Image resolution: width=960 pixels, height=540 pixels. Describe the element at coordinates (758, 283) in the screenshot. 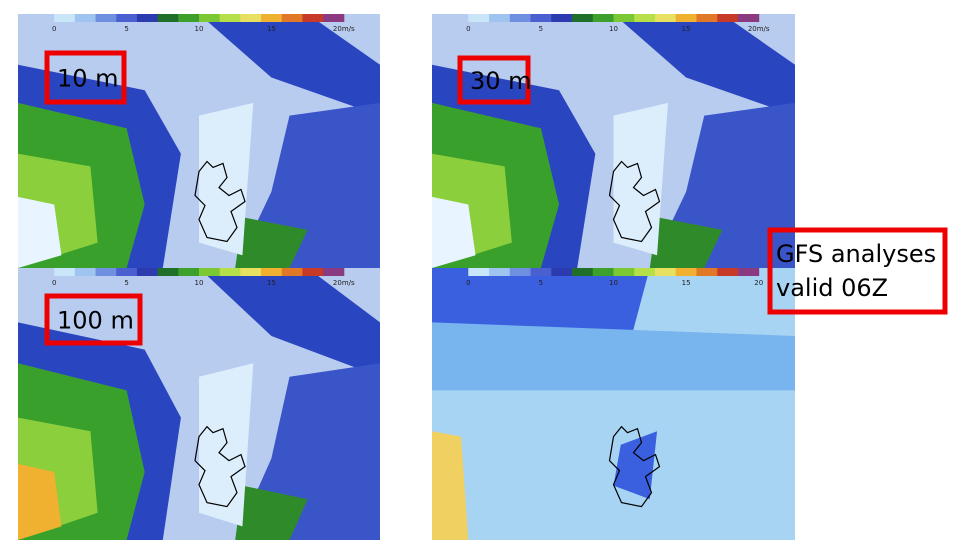

I see `colorbar-label: 20` at that location.